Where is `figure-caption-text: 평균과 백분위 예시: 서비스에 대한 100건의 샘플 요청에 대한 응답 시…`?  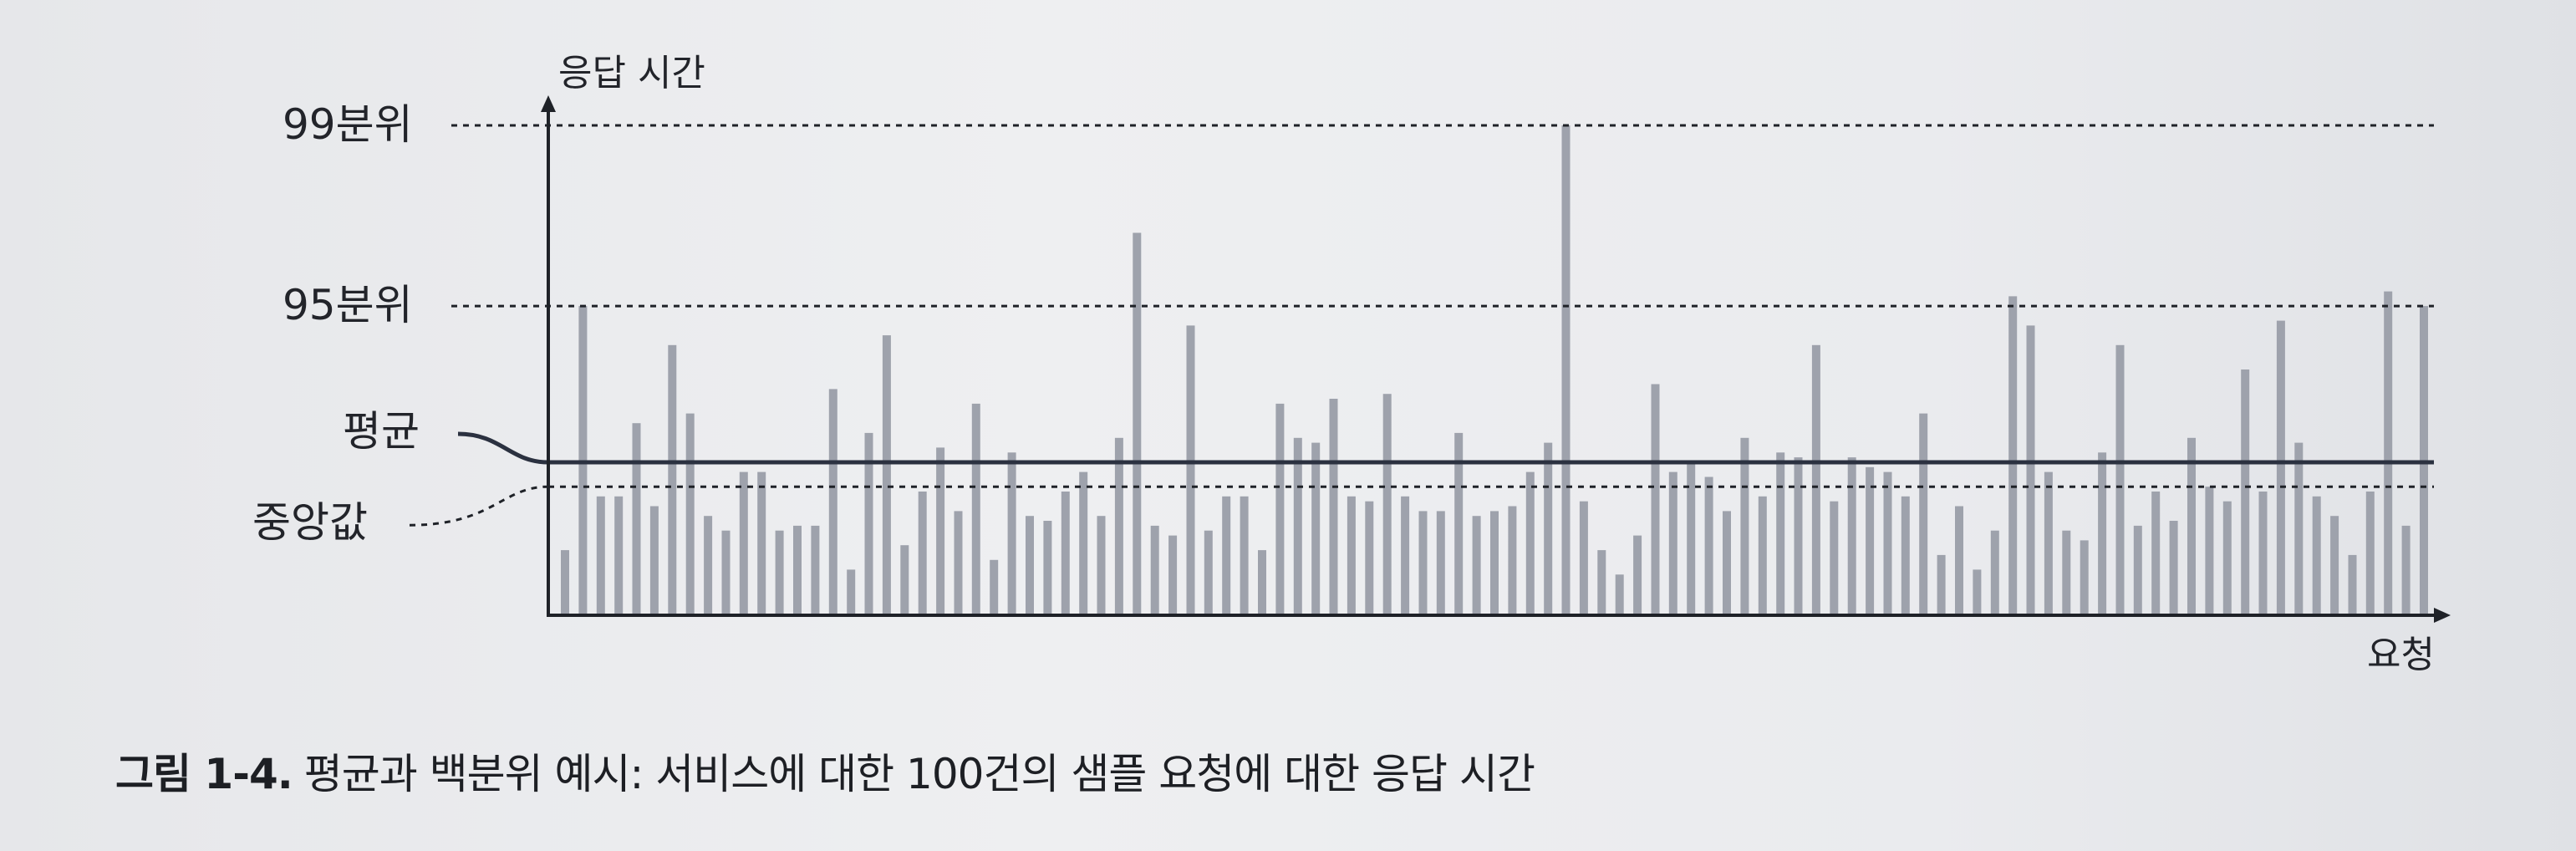
figure-caption-text: 평균과 백분위 예시: 서비스에 대한 100건의 샘플 요청에 대한 응답 시… is located at coordinates (919, 774).